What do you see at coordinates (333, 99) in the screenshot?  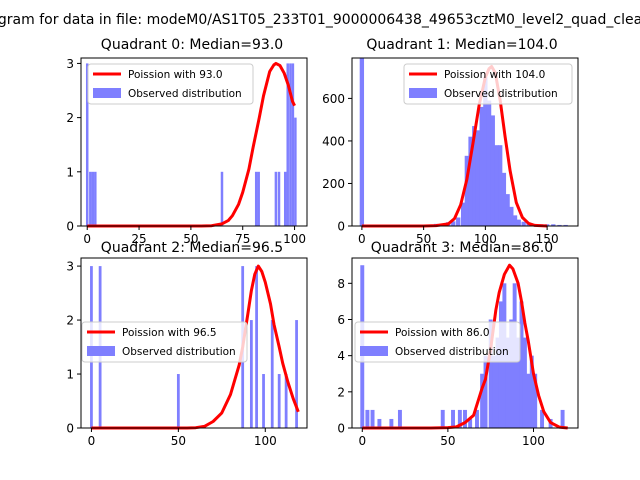 I see `quadrant-1-ytick-label: 600` at bounding box center [333, 99].